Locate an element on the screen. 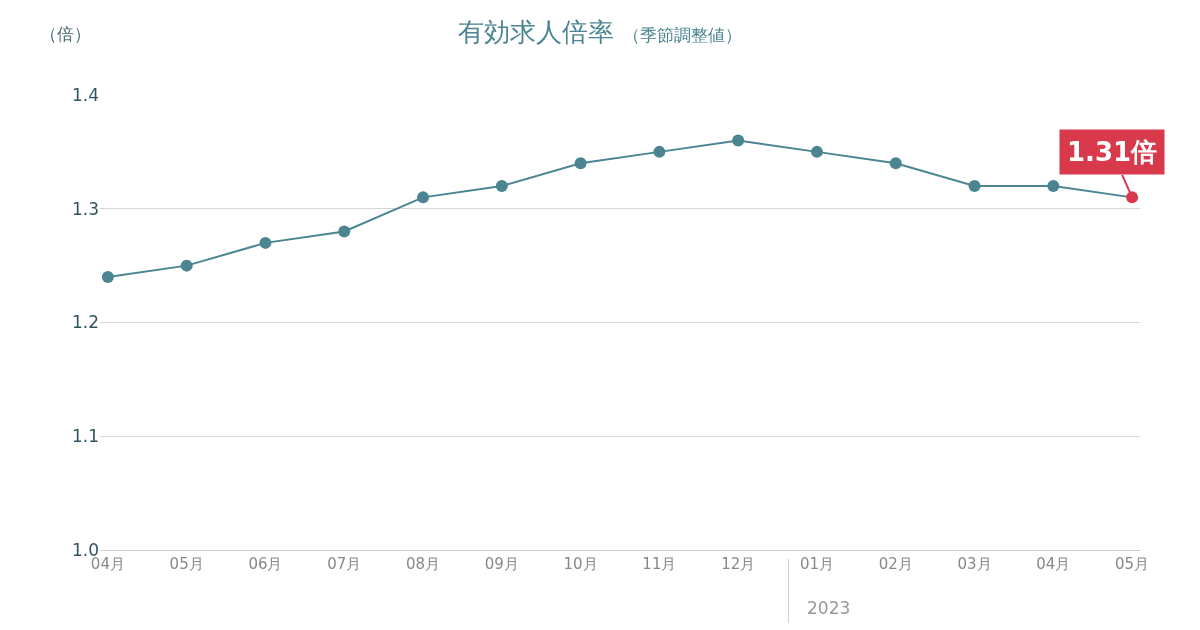  x-tick-label: 08月 is located at coordinates (423, 564).